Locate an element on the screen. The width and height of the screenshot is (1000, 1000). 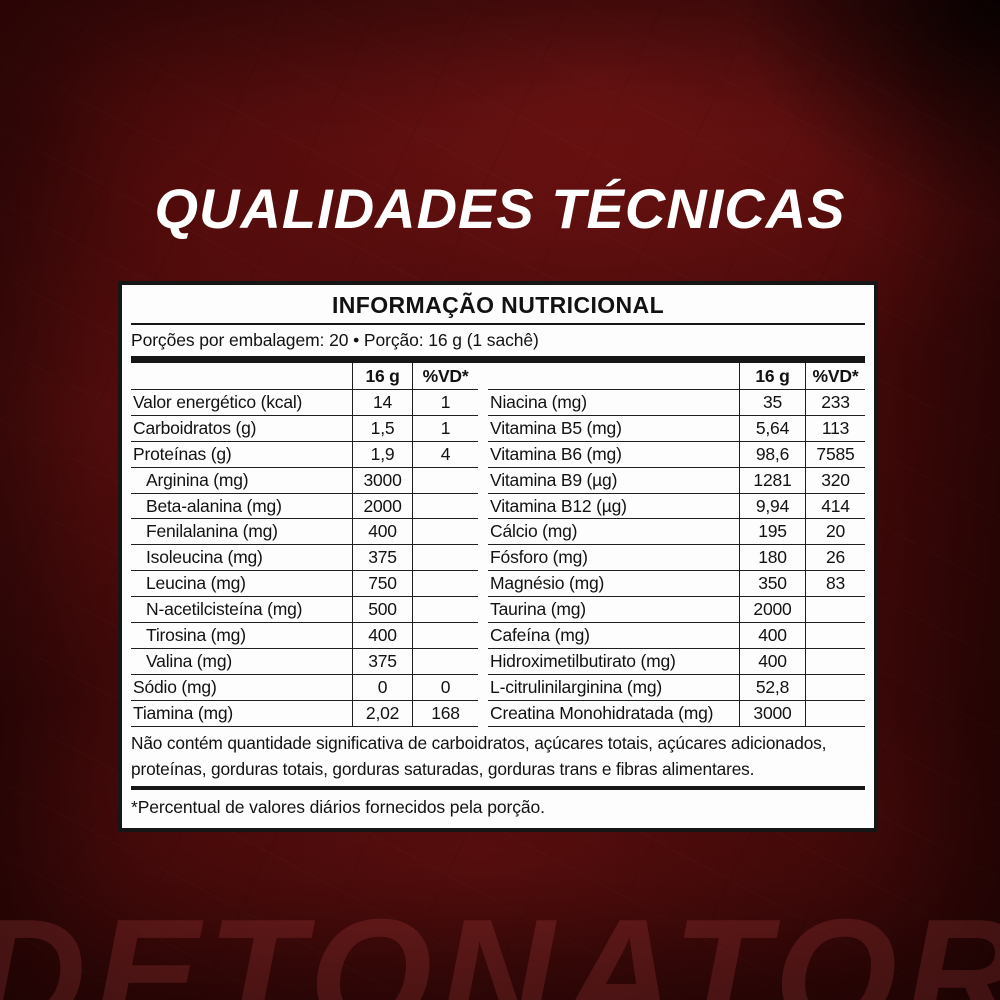
row-label: Valor energético (kcal) is located at coordinates (218, 401).